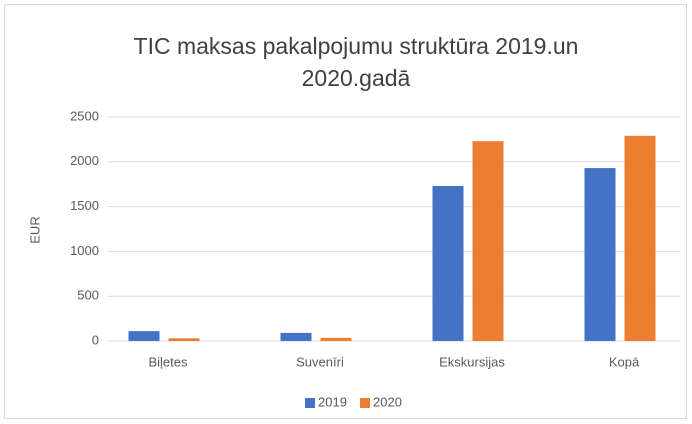 This screenshot has width=692, height=424. What do you see at coordinates (84, 205) in the screenshot?
I see `y-tick-label: 1500` at bounding box center [84, 205].